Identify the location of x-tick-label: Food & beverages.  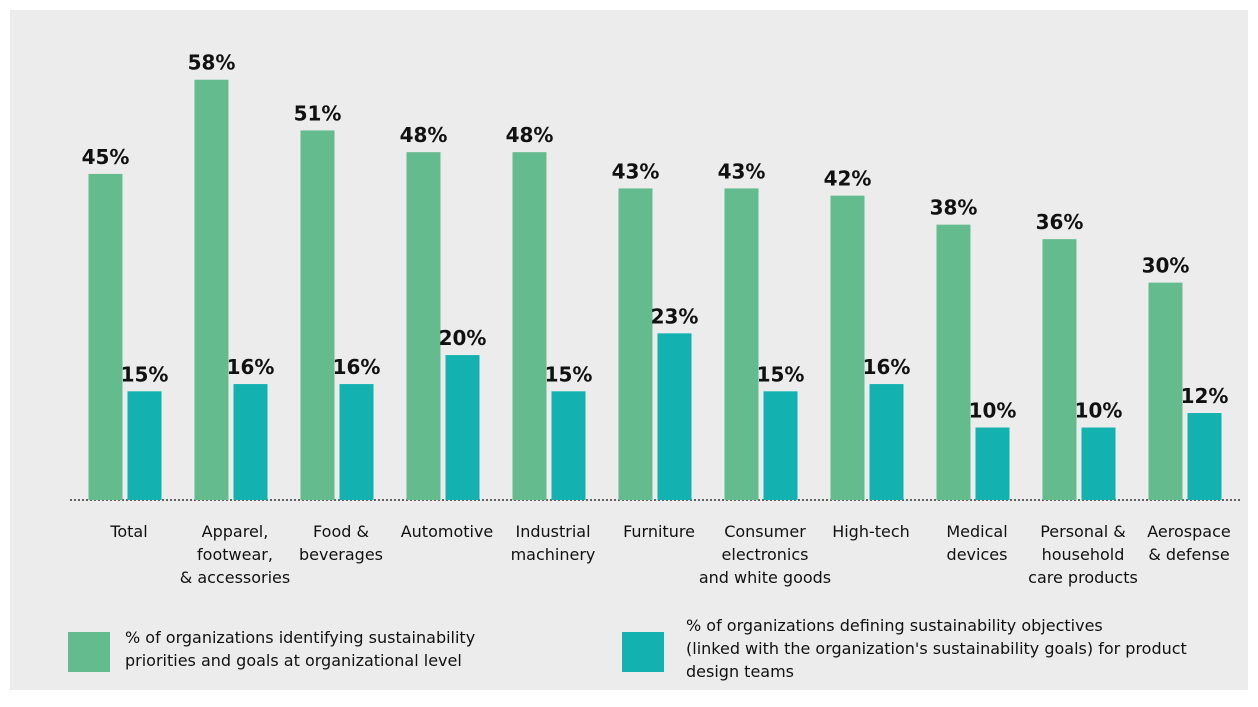
(341, 543).